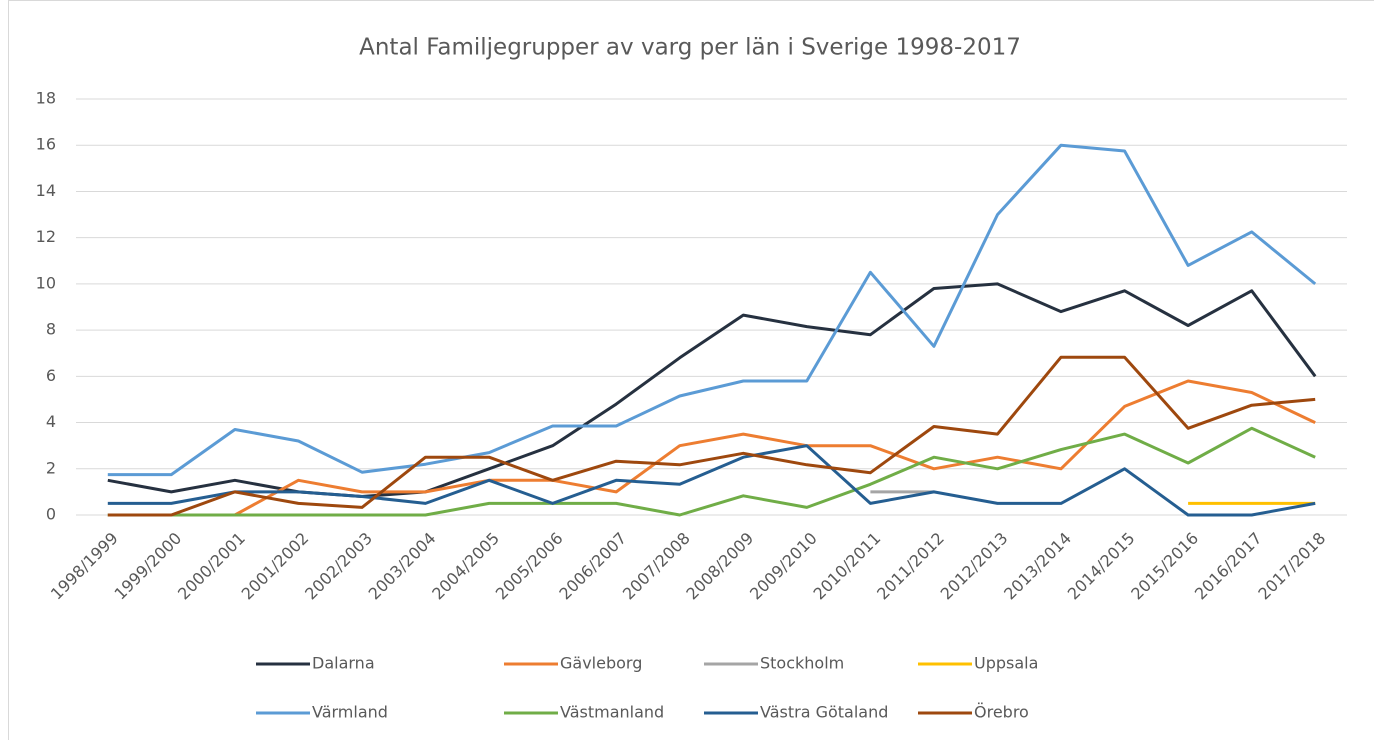  Describe the element at coordinates (46, 236) in the screenshot. I see `y-tick-label: 12` at that location.